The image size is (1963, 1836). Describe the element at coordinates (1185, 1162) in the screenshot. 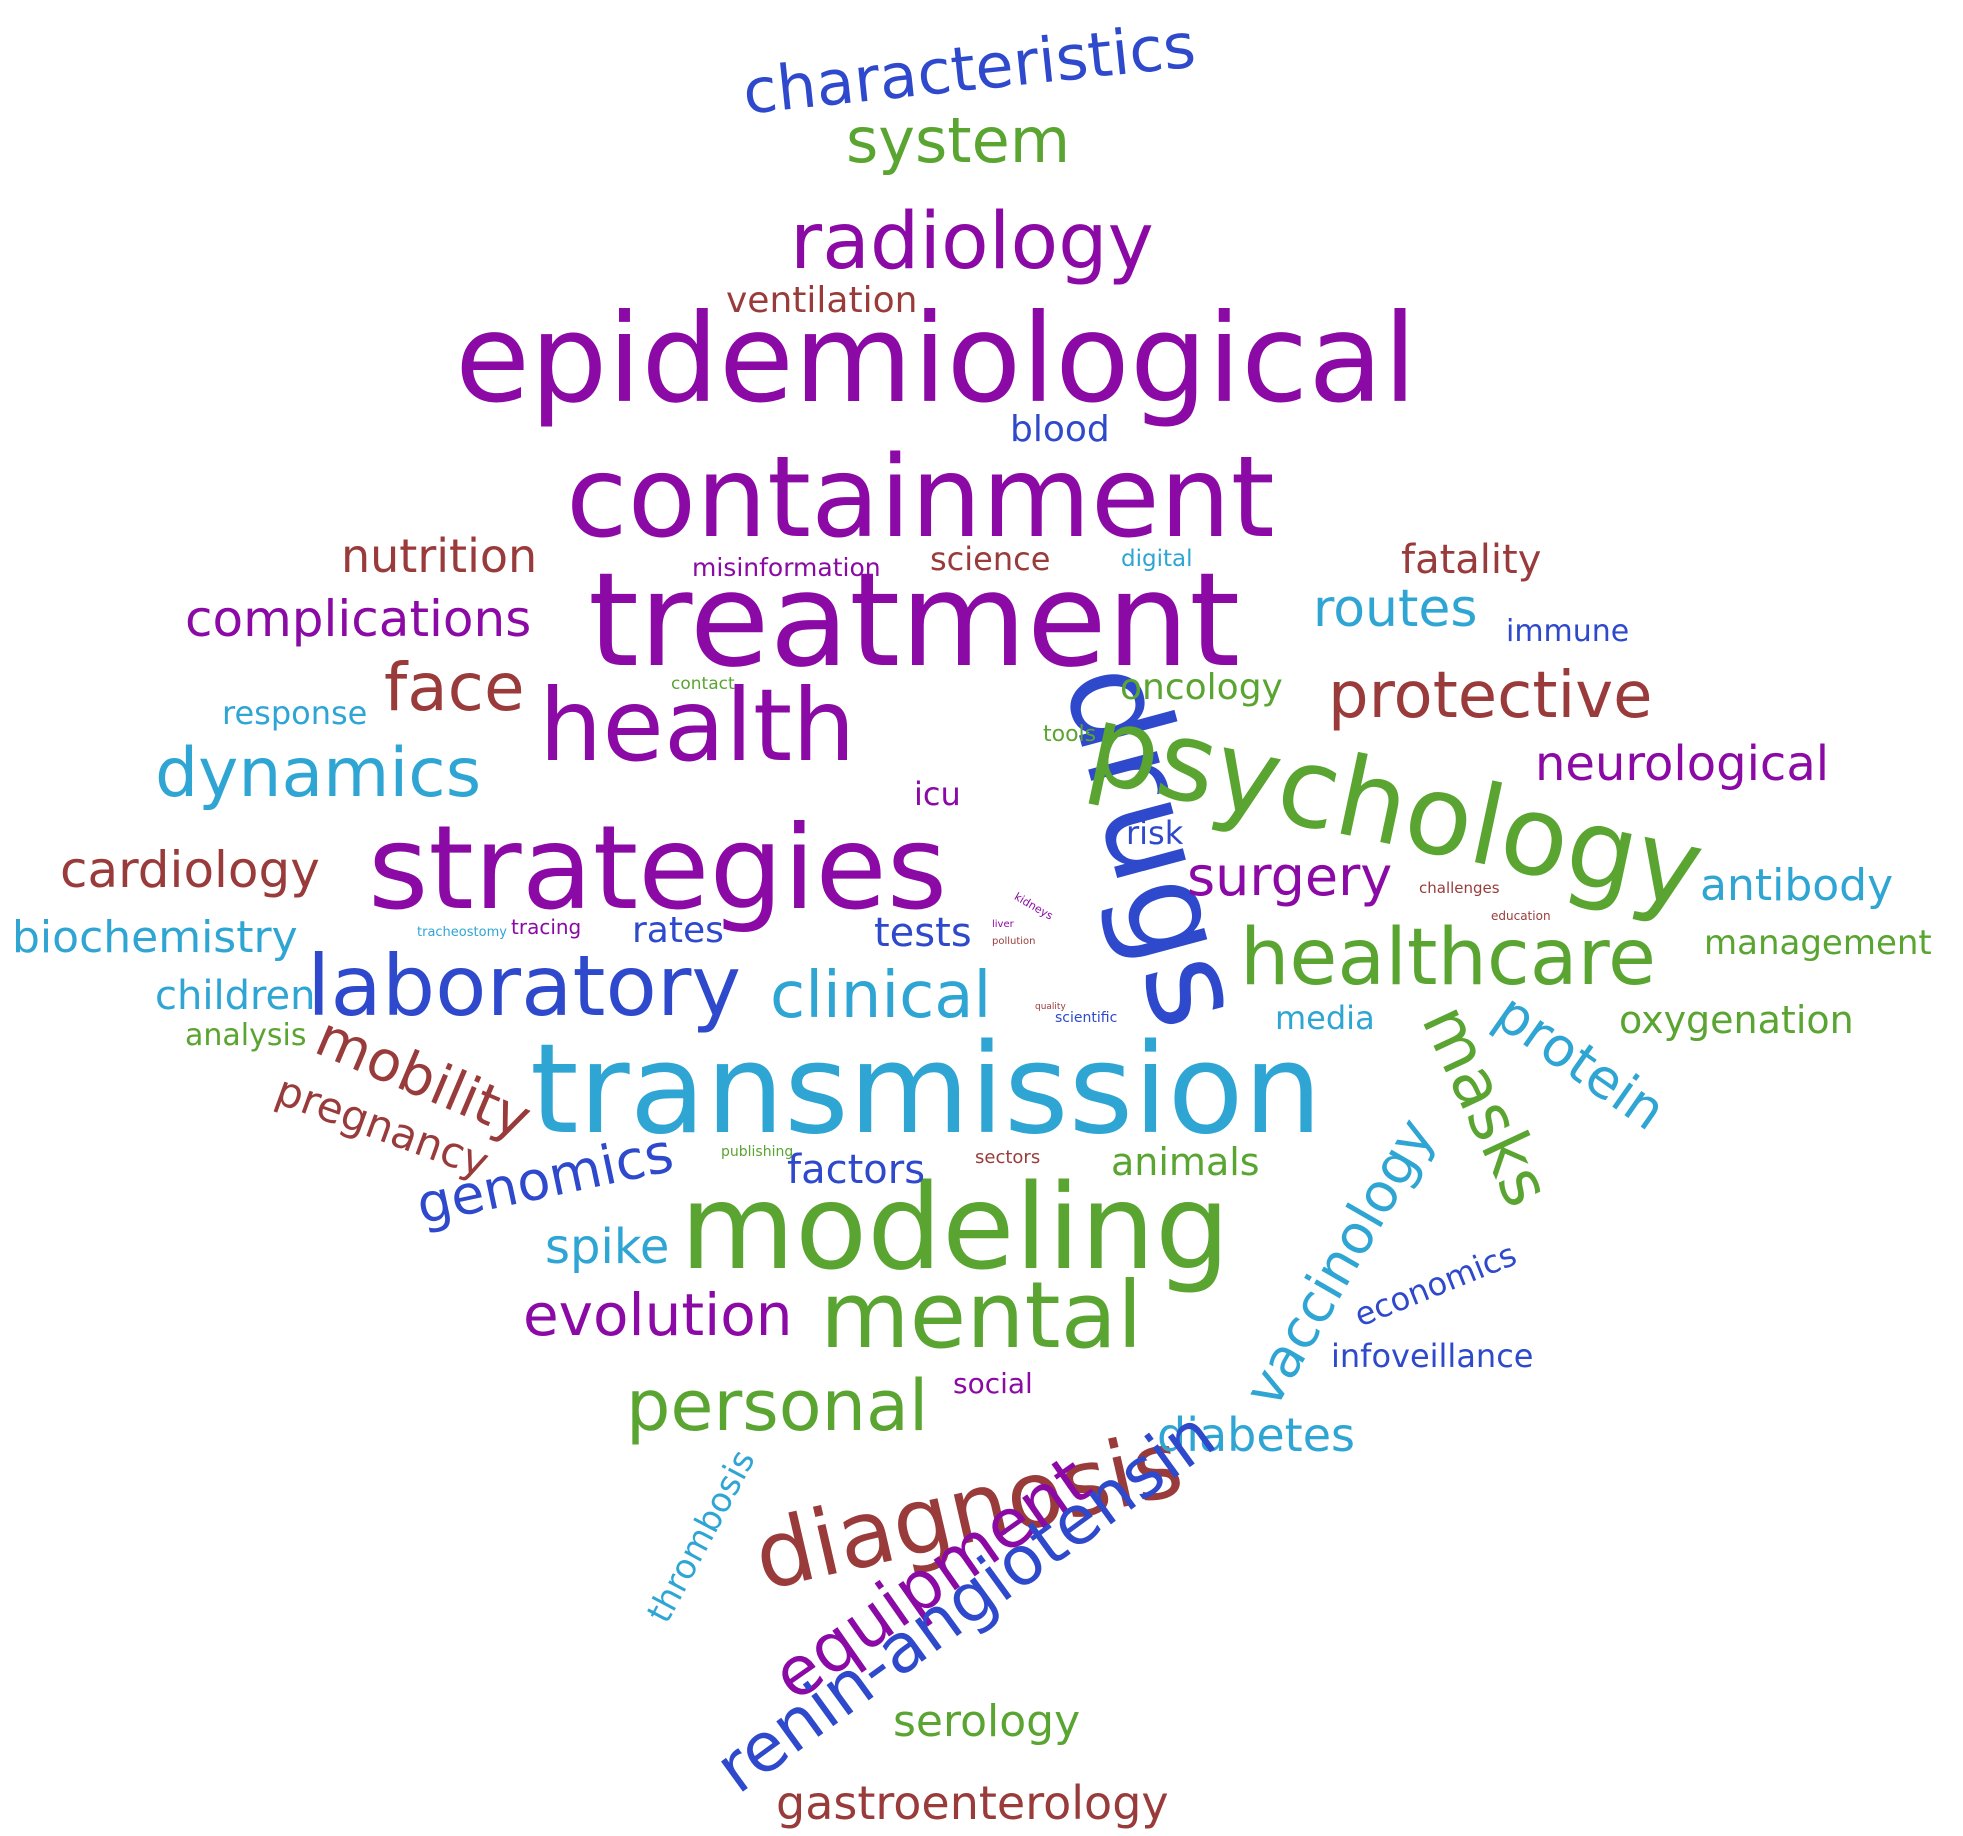

I see `word-animals: animals` at that location.